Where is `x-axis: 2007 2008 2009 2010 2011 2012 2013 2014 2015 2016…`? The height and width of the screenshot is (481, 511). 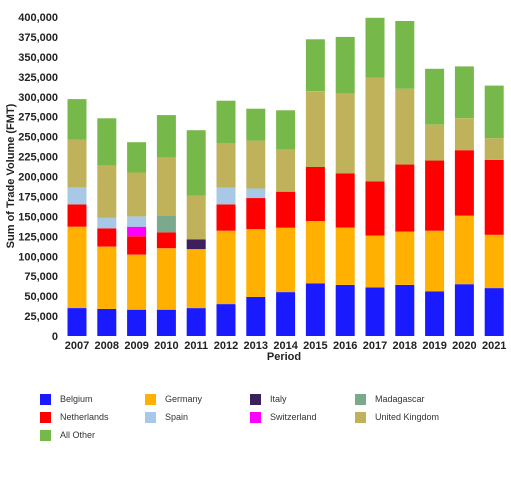
x-axis: 2007 2008 2009 2010 2011 2012 2013 2014 2015 2016… is located at coordinates (286, 346).